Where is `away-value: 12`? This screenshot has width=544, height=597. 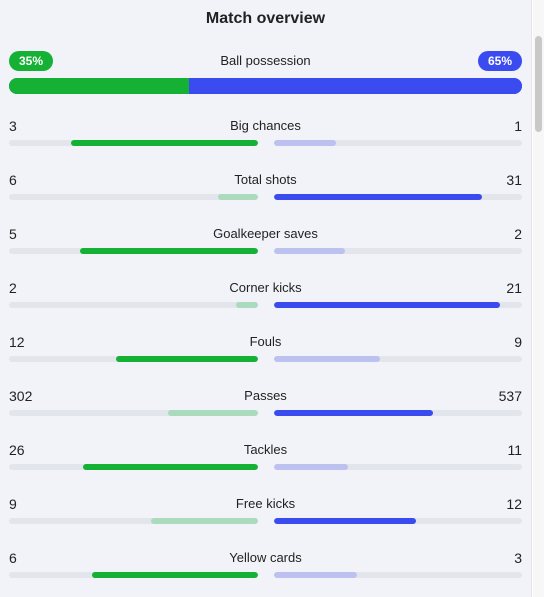
away-value: 12 is located at coordinates (514, 504).